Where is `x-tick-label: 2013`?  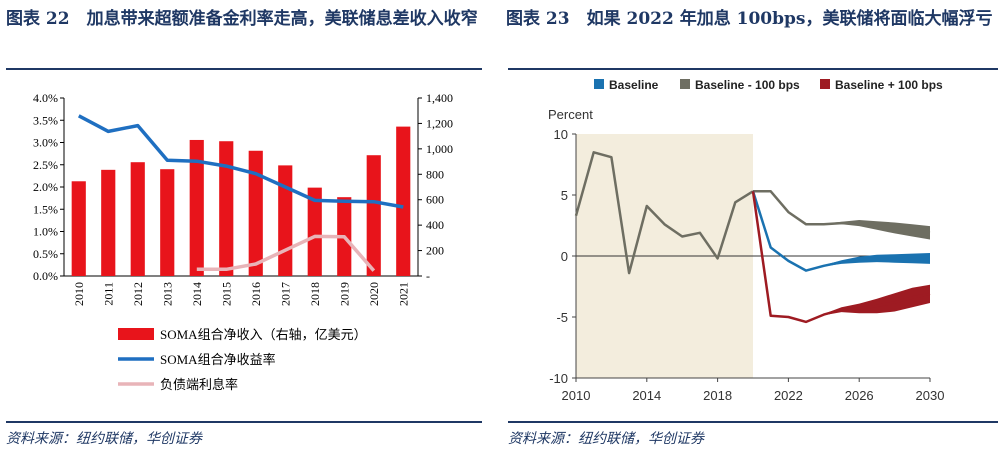
x-tick-label: 2013 is located at coordinates (167, 294).